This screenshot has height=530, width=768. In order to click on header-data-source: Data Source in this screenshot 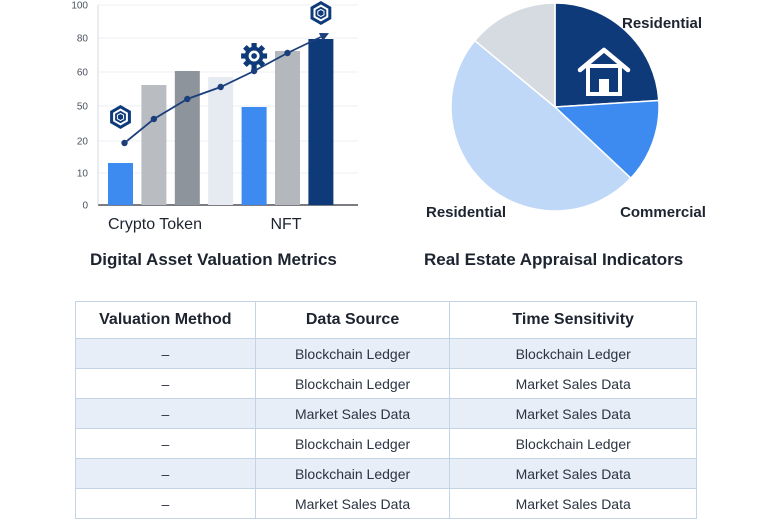, I will do `click(352, 320)`.